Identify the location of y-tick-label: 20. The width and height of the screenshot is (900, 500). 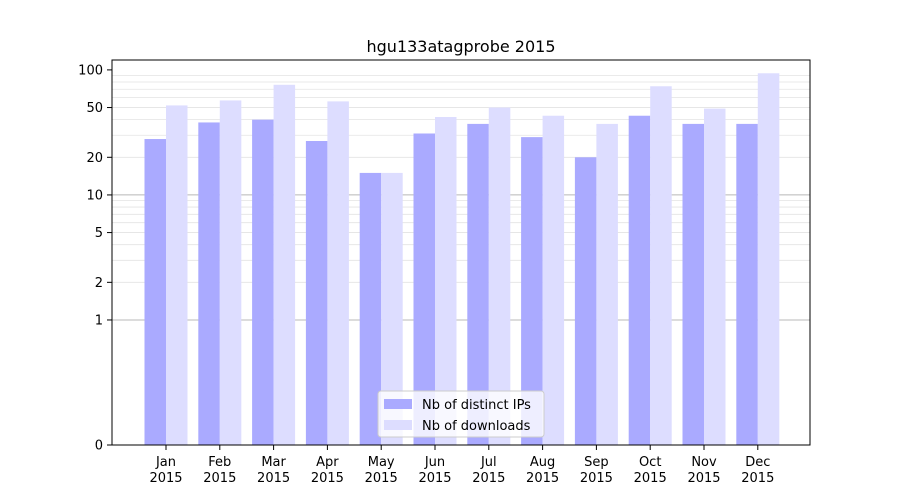
(94, 158).